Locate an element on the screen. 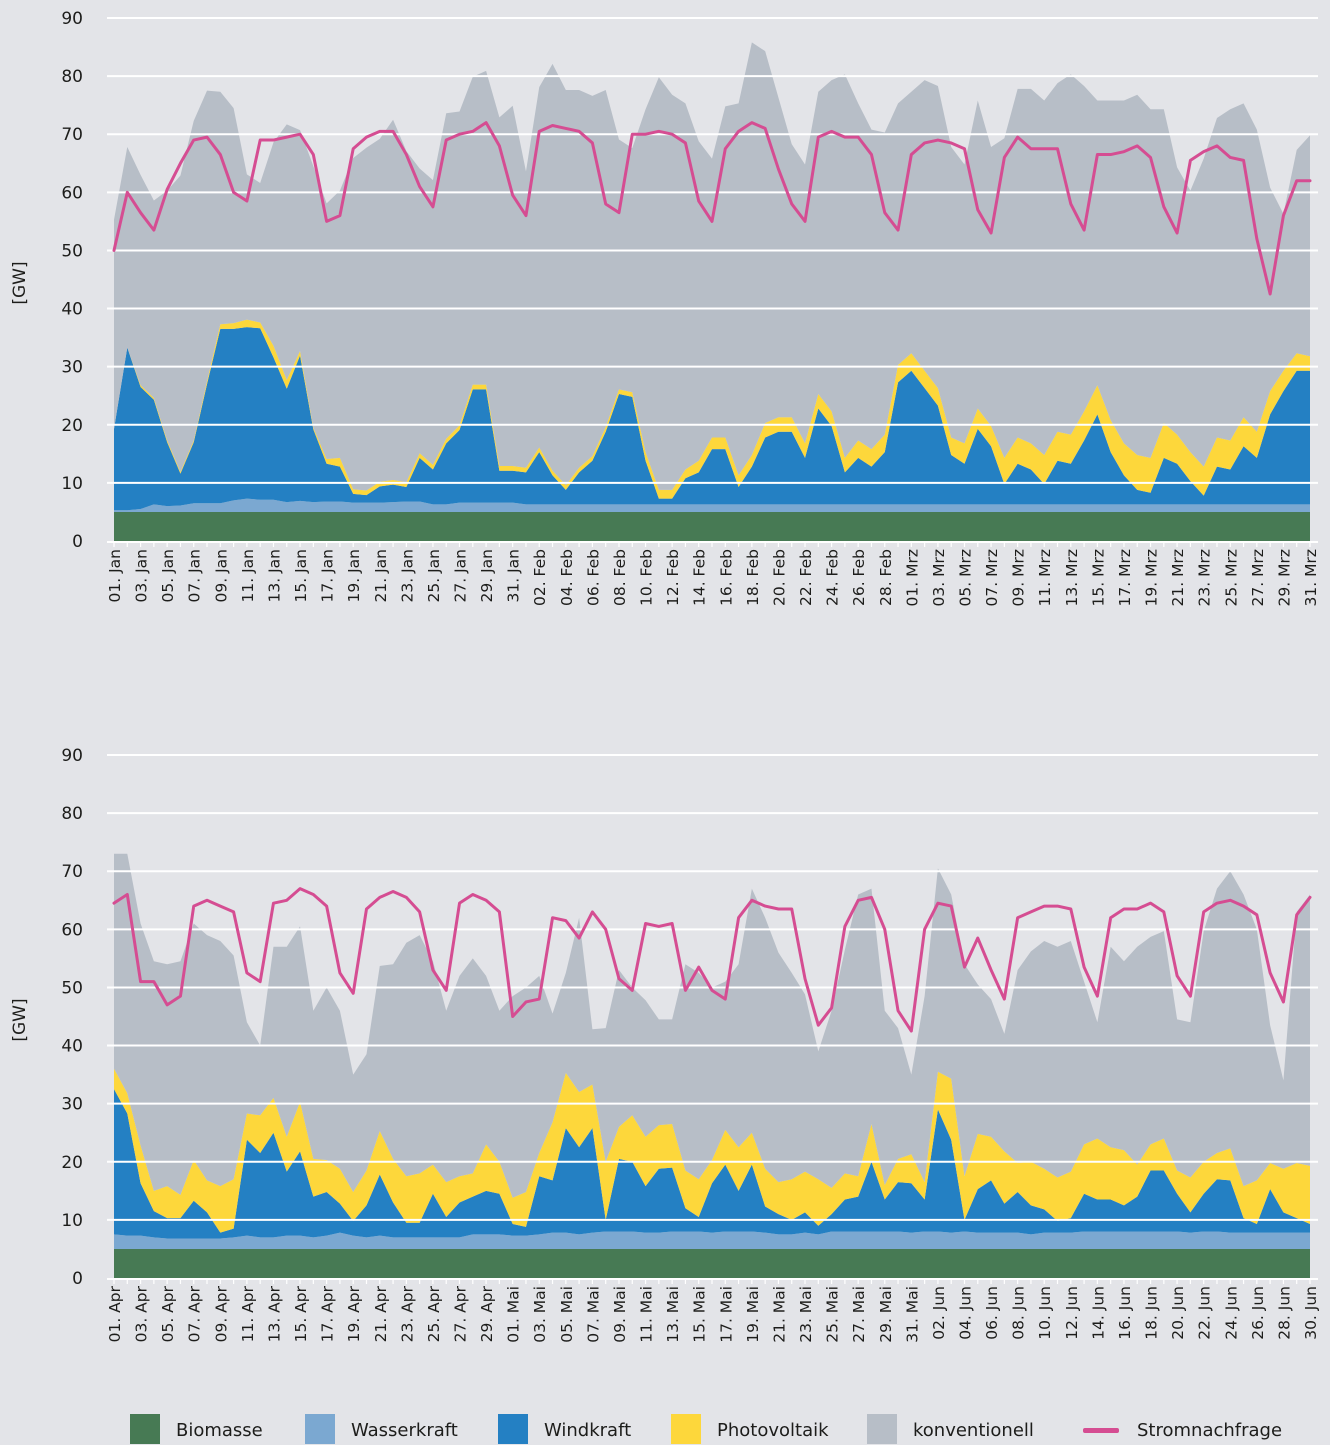 The image size is (1330, 1445). y-tick-label: 60 is located at coordinates (72, 930).